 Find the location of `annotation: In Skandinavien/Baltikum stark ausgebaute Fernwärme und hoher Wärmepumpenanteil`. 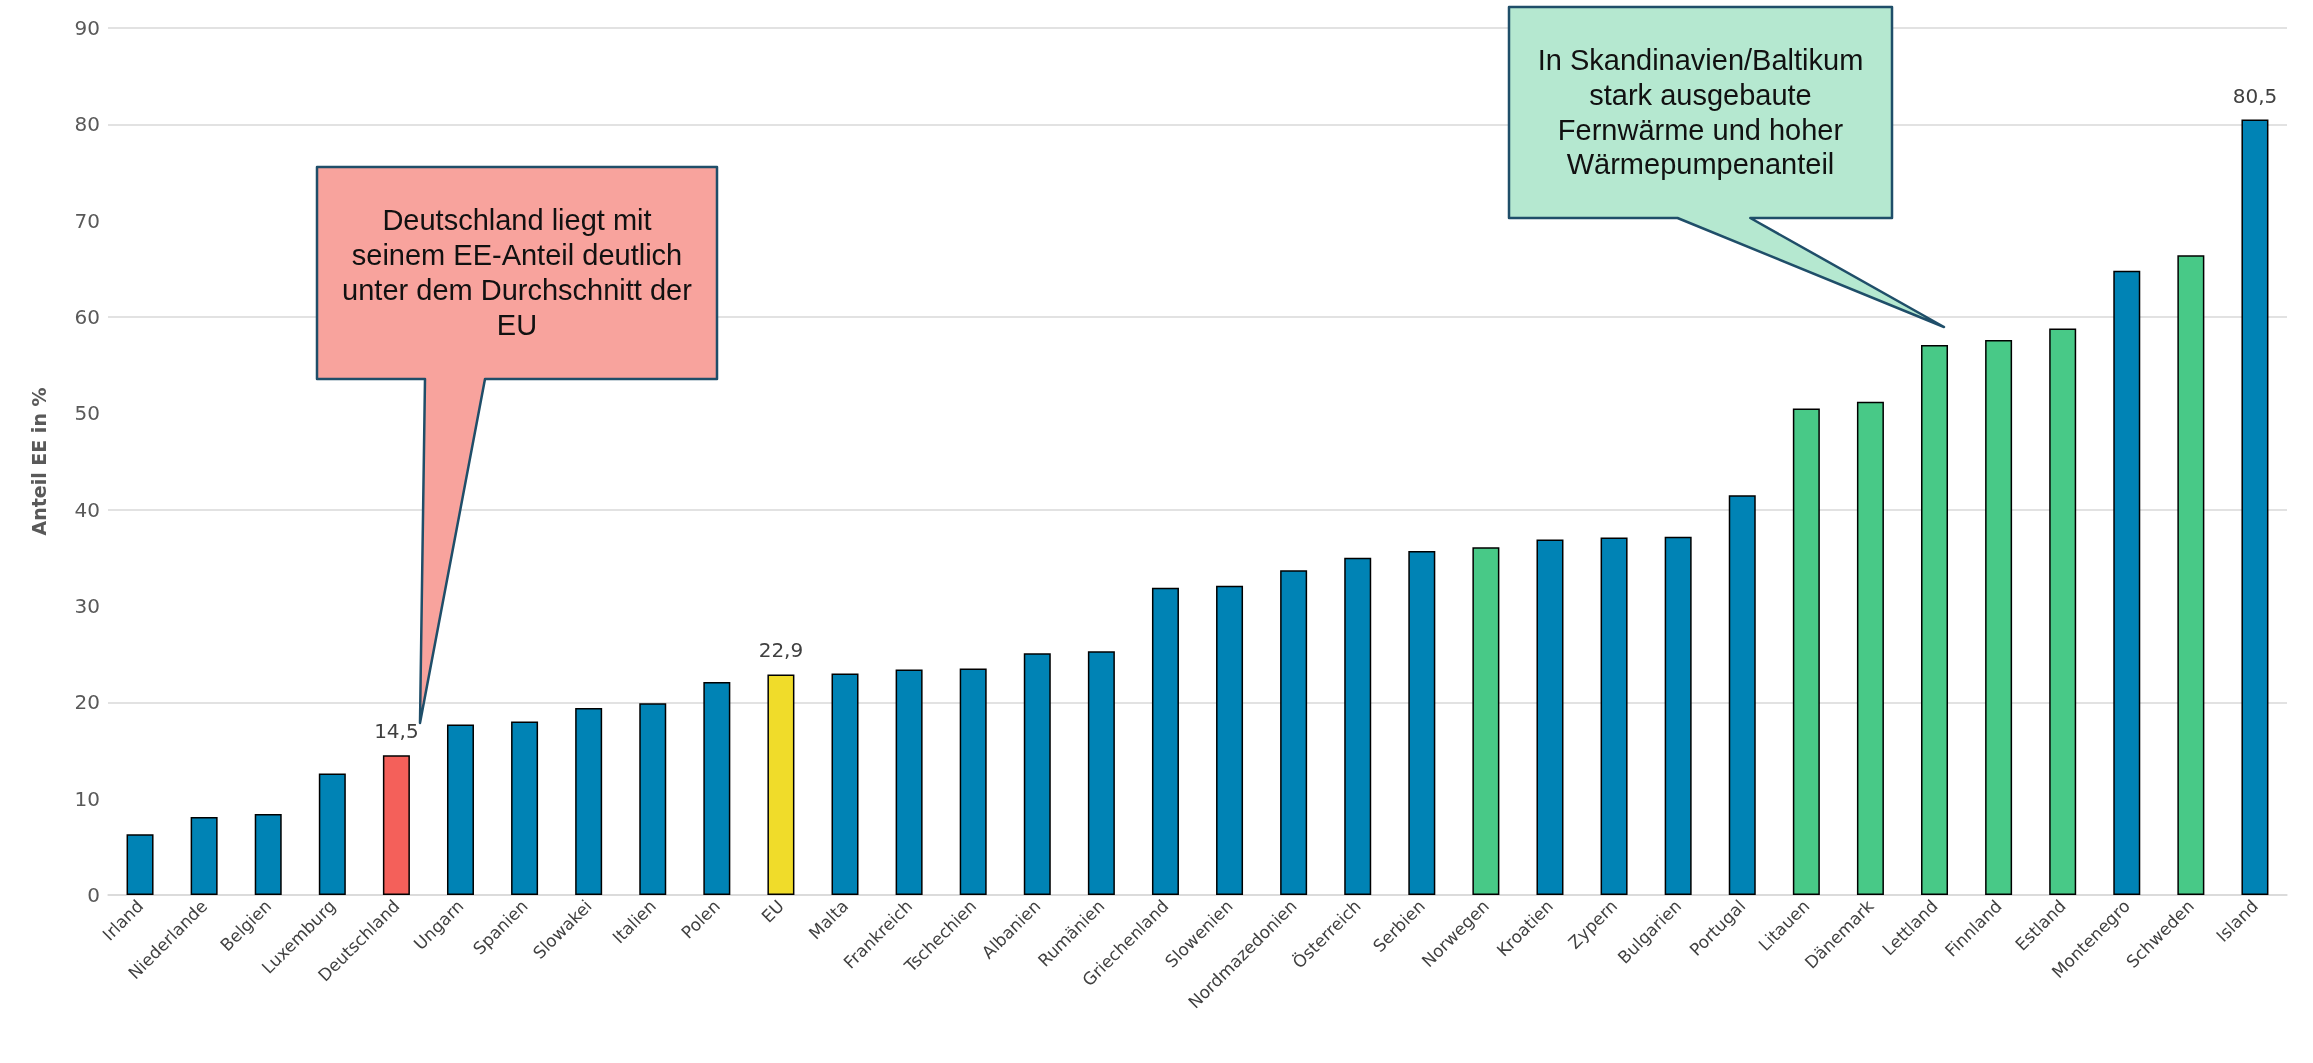

annotation: In Skandinavien/Baltikum stark ausgebaute Fernwärme und hoher Wärmepumpenanteil is located at coordinates (1700, 112).